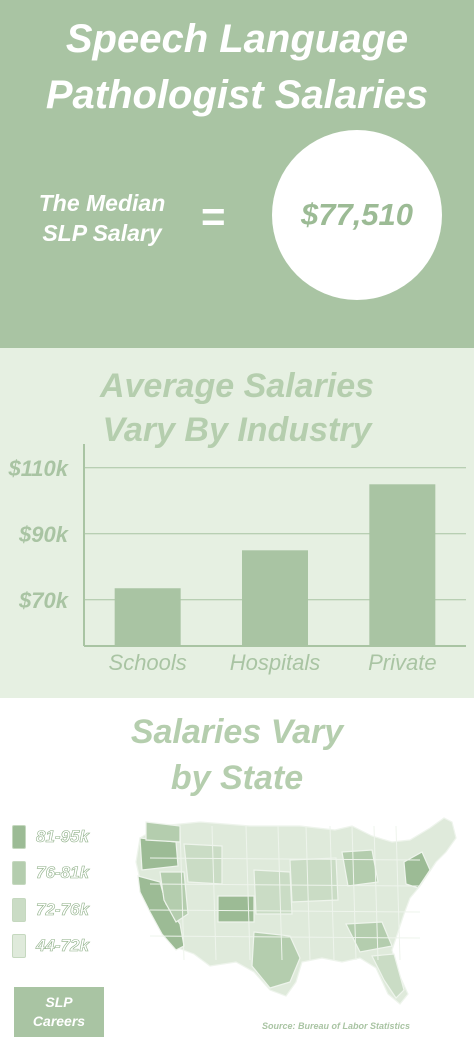 This screenshot has height=1046, width=474. I want to click on page-title-line1: Speech Language, so click(237, 39).